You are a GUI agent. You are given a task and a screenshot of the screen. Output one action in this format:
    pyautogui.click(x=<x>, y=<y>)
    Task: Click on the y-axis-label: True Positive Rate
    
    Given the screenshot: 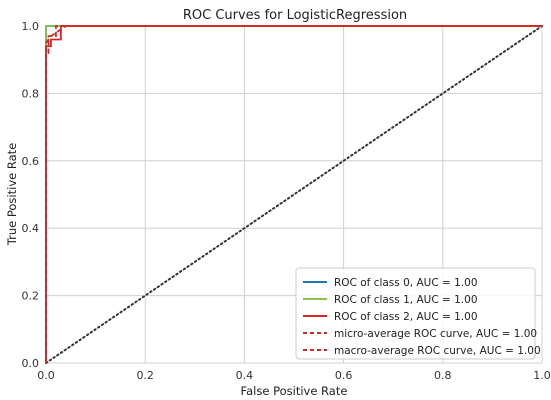 What is the action you would take?
    pyautogui.click(x=12, y=194)
    